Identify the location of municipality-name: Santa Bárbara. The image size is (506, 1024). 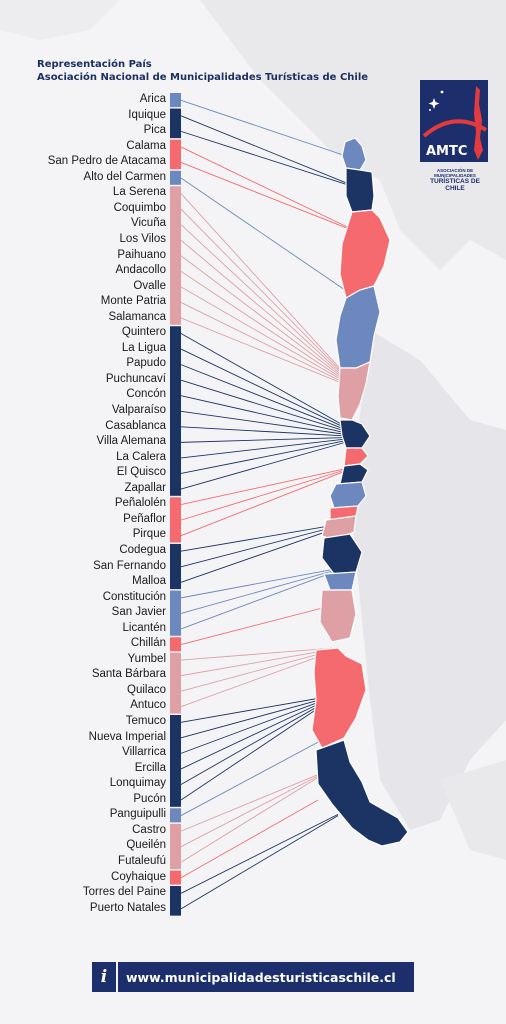
(128, 674).